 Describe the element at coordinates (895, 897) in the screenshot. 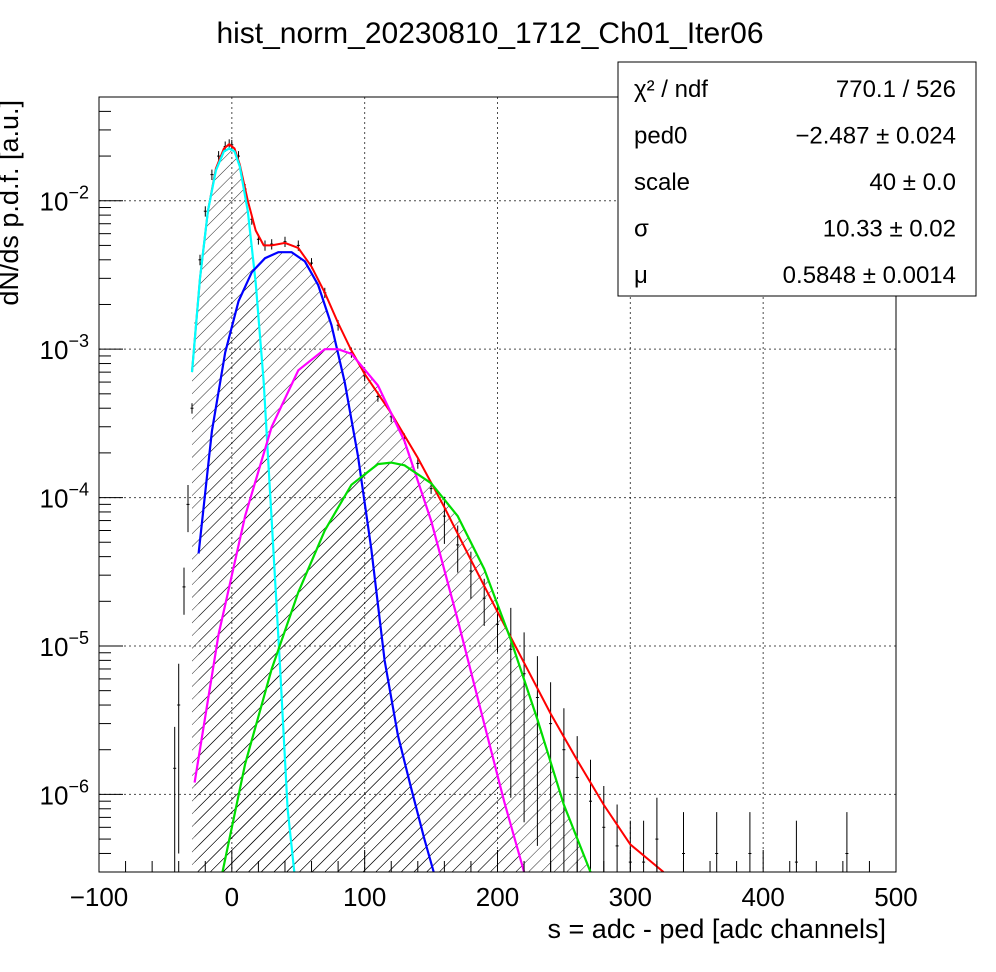

I see `x-tick-label: 500` at that location.